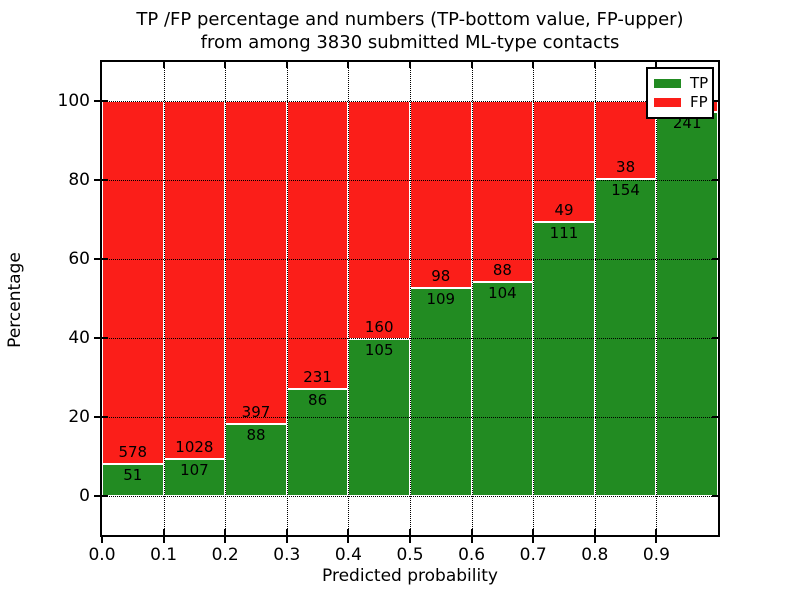  What do you see at coordinates (79, 259) in the screenshot?
I see `y-tick-label: 60` at bounding box center [79, 259].